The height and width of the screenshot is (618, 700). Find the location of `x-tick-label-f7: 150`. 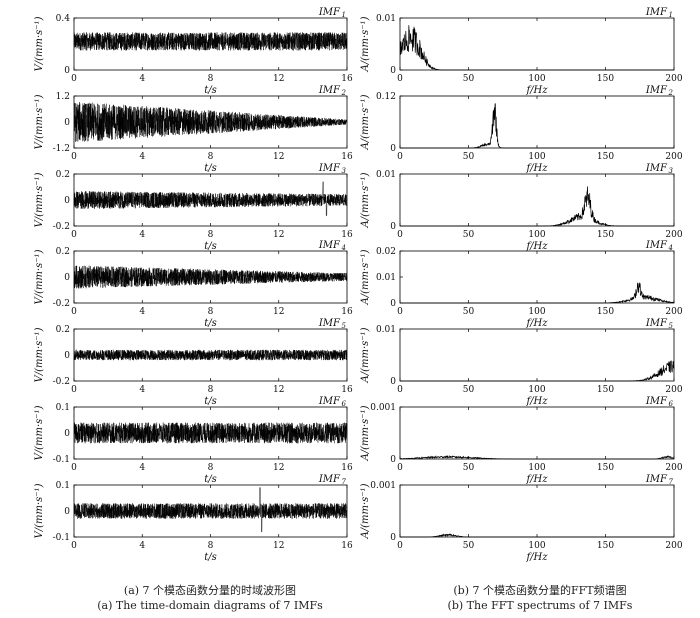

x-tick-label-f7: 150 is located at coordinates (605, 546).